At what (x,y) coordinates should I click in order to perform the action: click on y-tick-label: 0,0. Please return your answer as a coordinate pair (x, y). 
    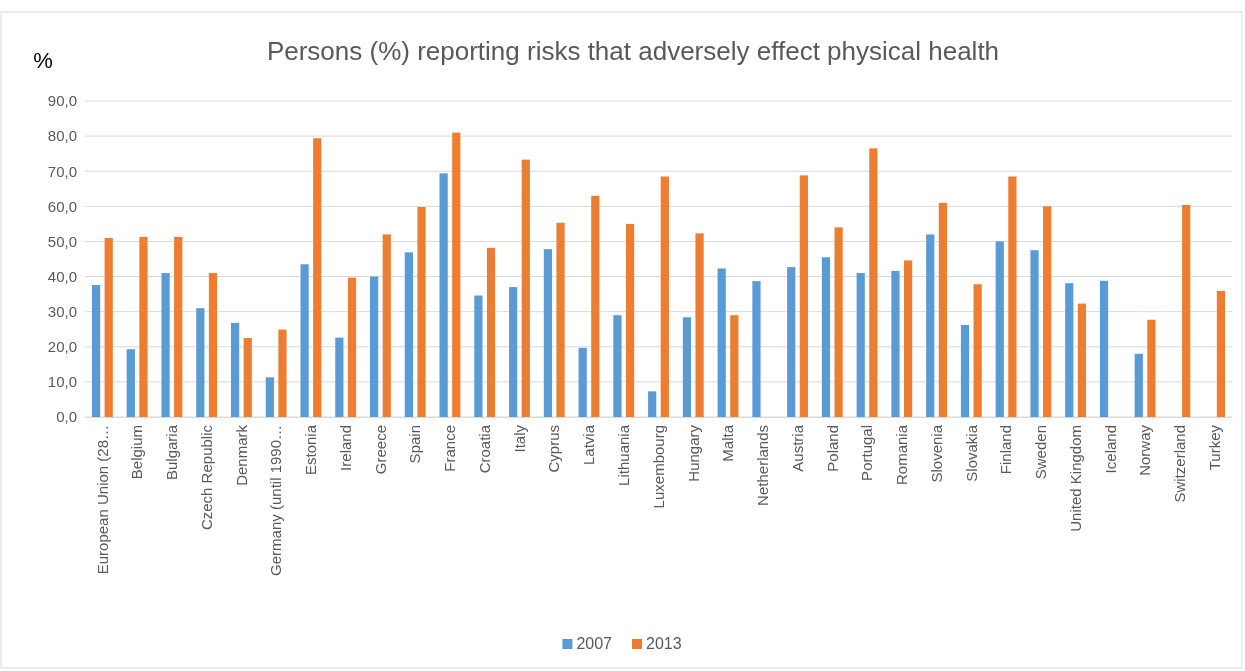
    Looking at the image, I should click on (66, 417).